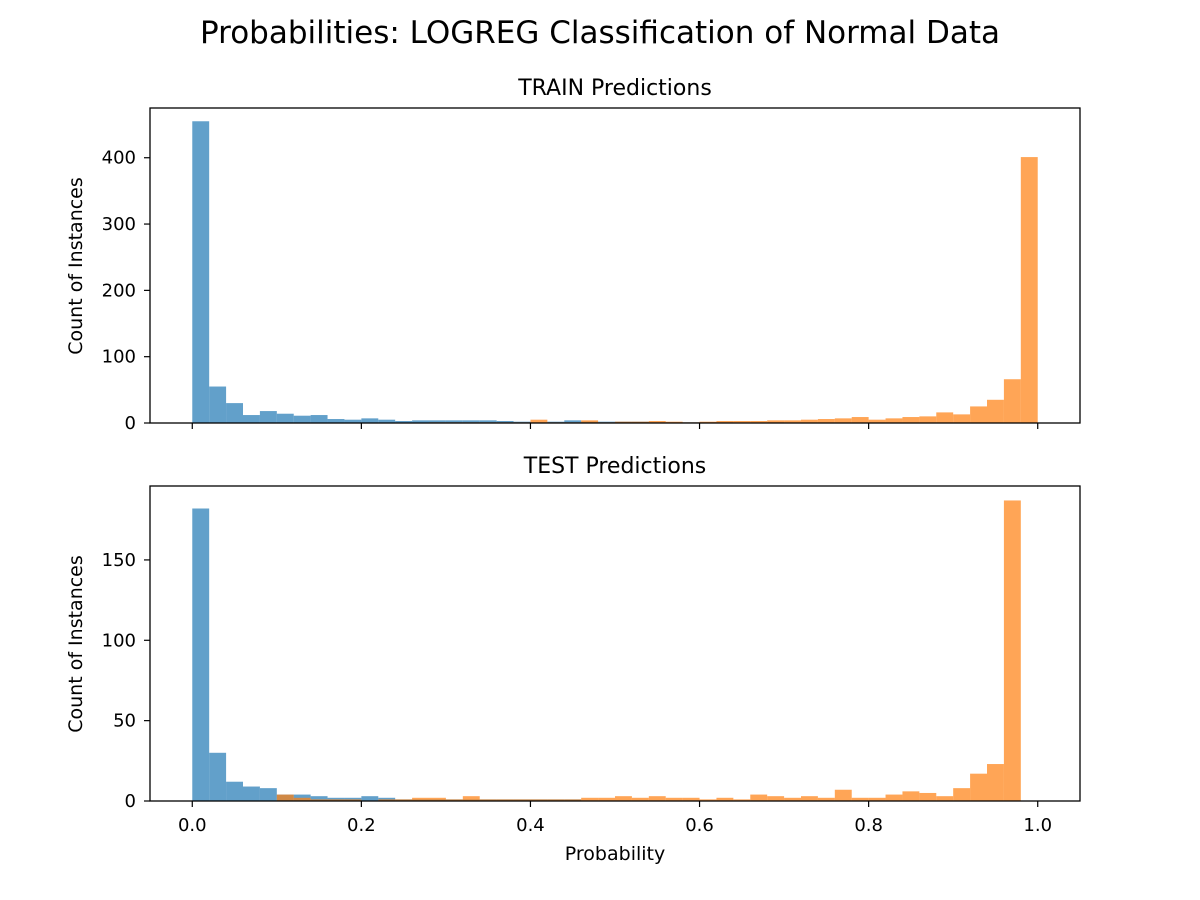  What do you see at coordinates (130, 423) in the screenshot?
I see `train-y-tick-label: 0` at bounding box center [130, 423].